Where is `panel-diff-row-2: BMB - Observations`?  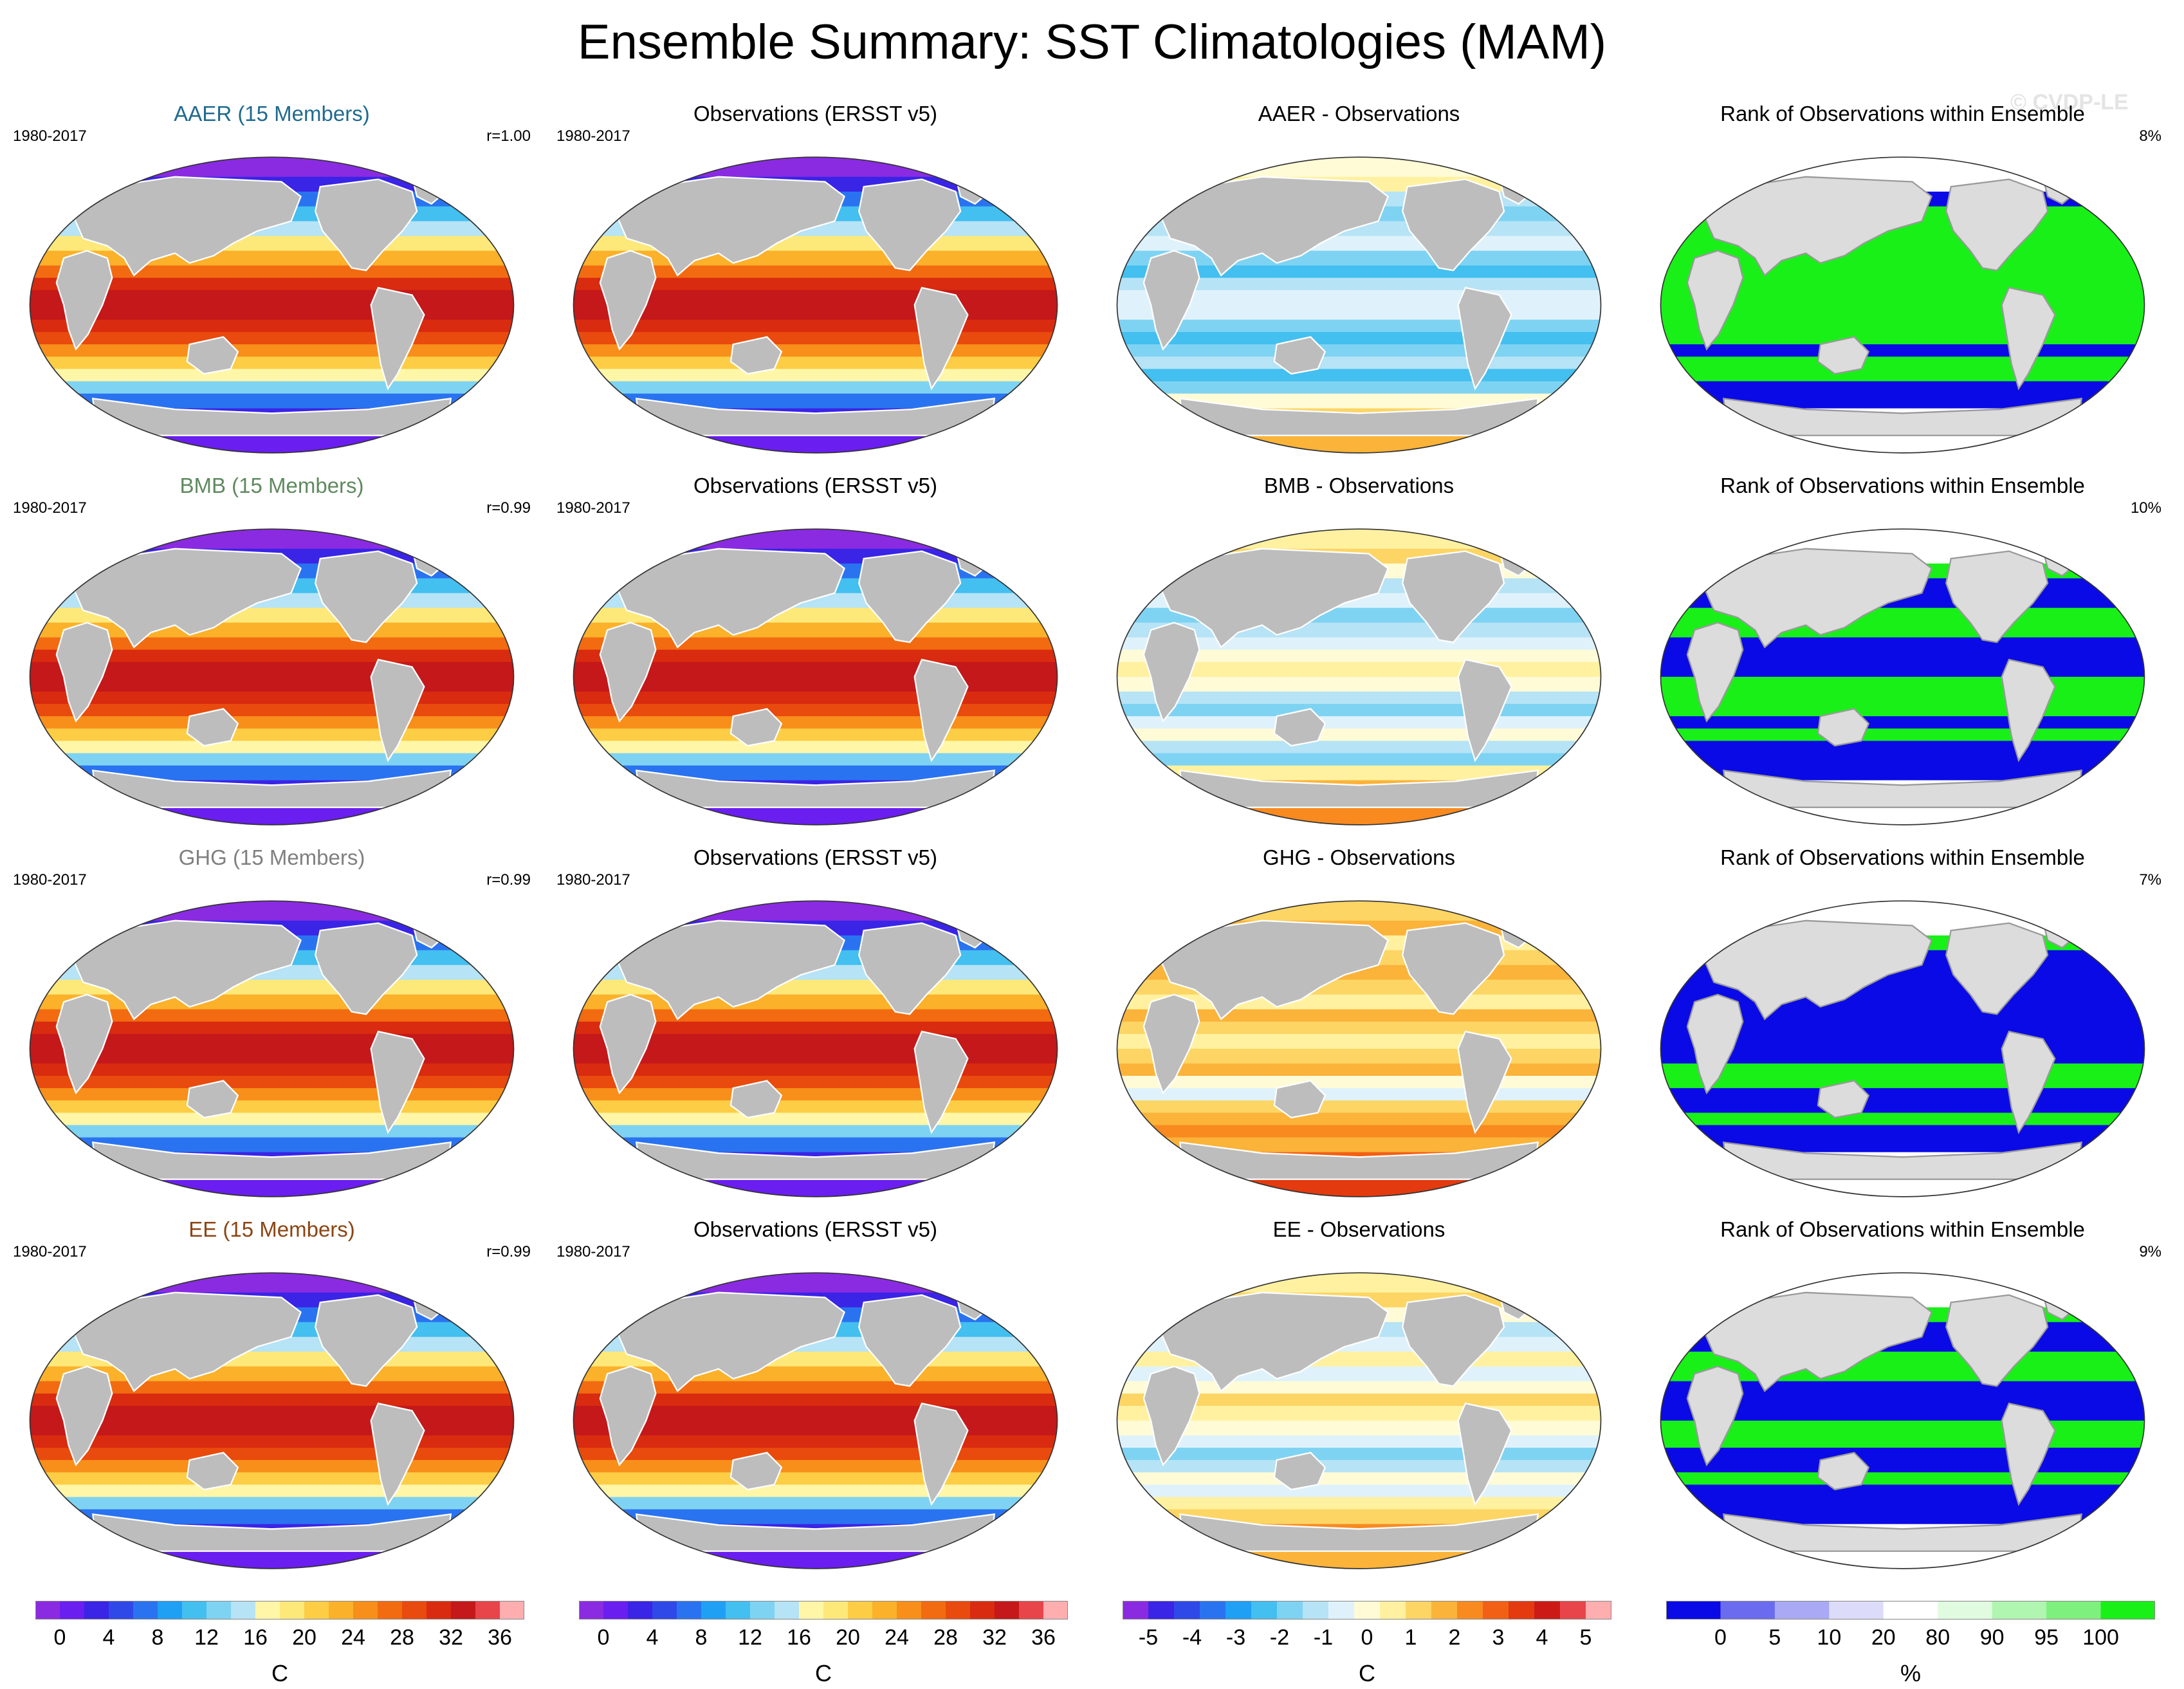
panel-diff-row-2: BMB - Observations is located at coordinates (1359, 660).